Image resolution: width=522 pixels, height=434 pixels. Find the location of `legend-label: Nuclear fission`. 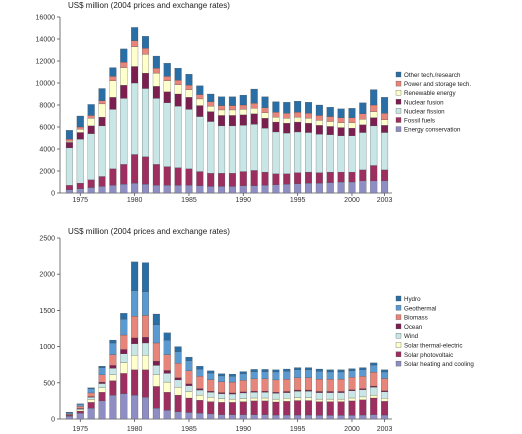

legend-label: Nuclear fission is located at coordinates (424, 111).